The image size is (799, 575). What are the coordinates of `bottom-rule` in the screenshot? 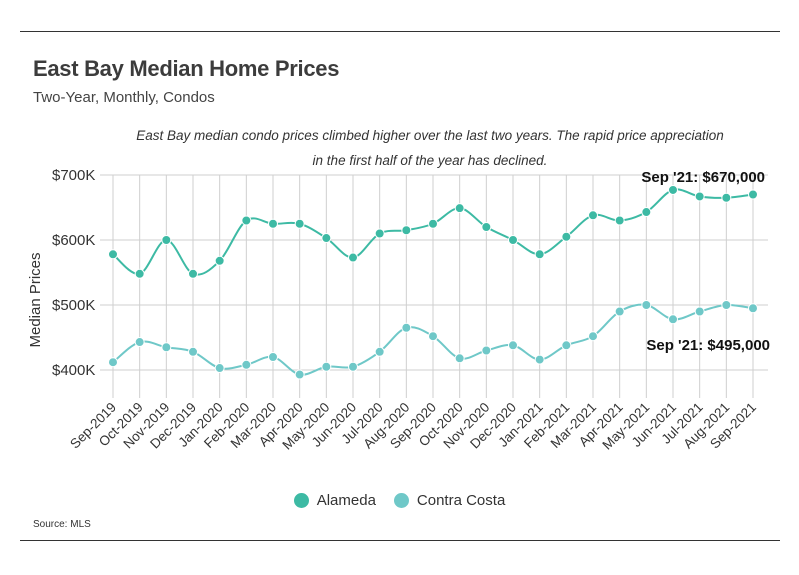 It's located at (400, 540).